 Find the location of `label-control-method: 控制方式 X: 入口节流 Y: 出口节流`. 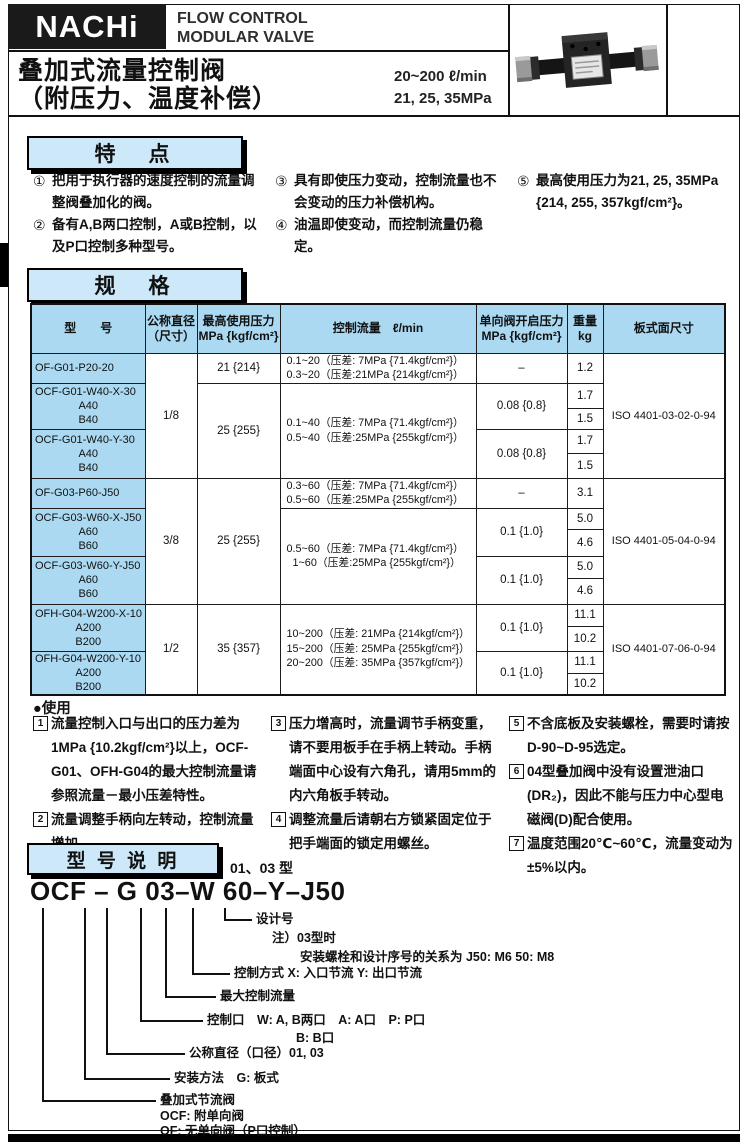

label-control-method: 控制方式 X: 入口节流 Y: 出口节流 is located at coordinates (328, 973).